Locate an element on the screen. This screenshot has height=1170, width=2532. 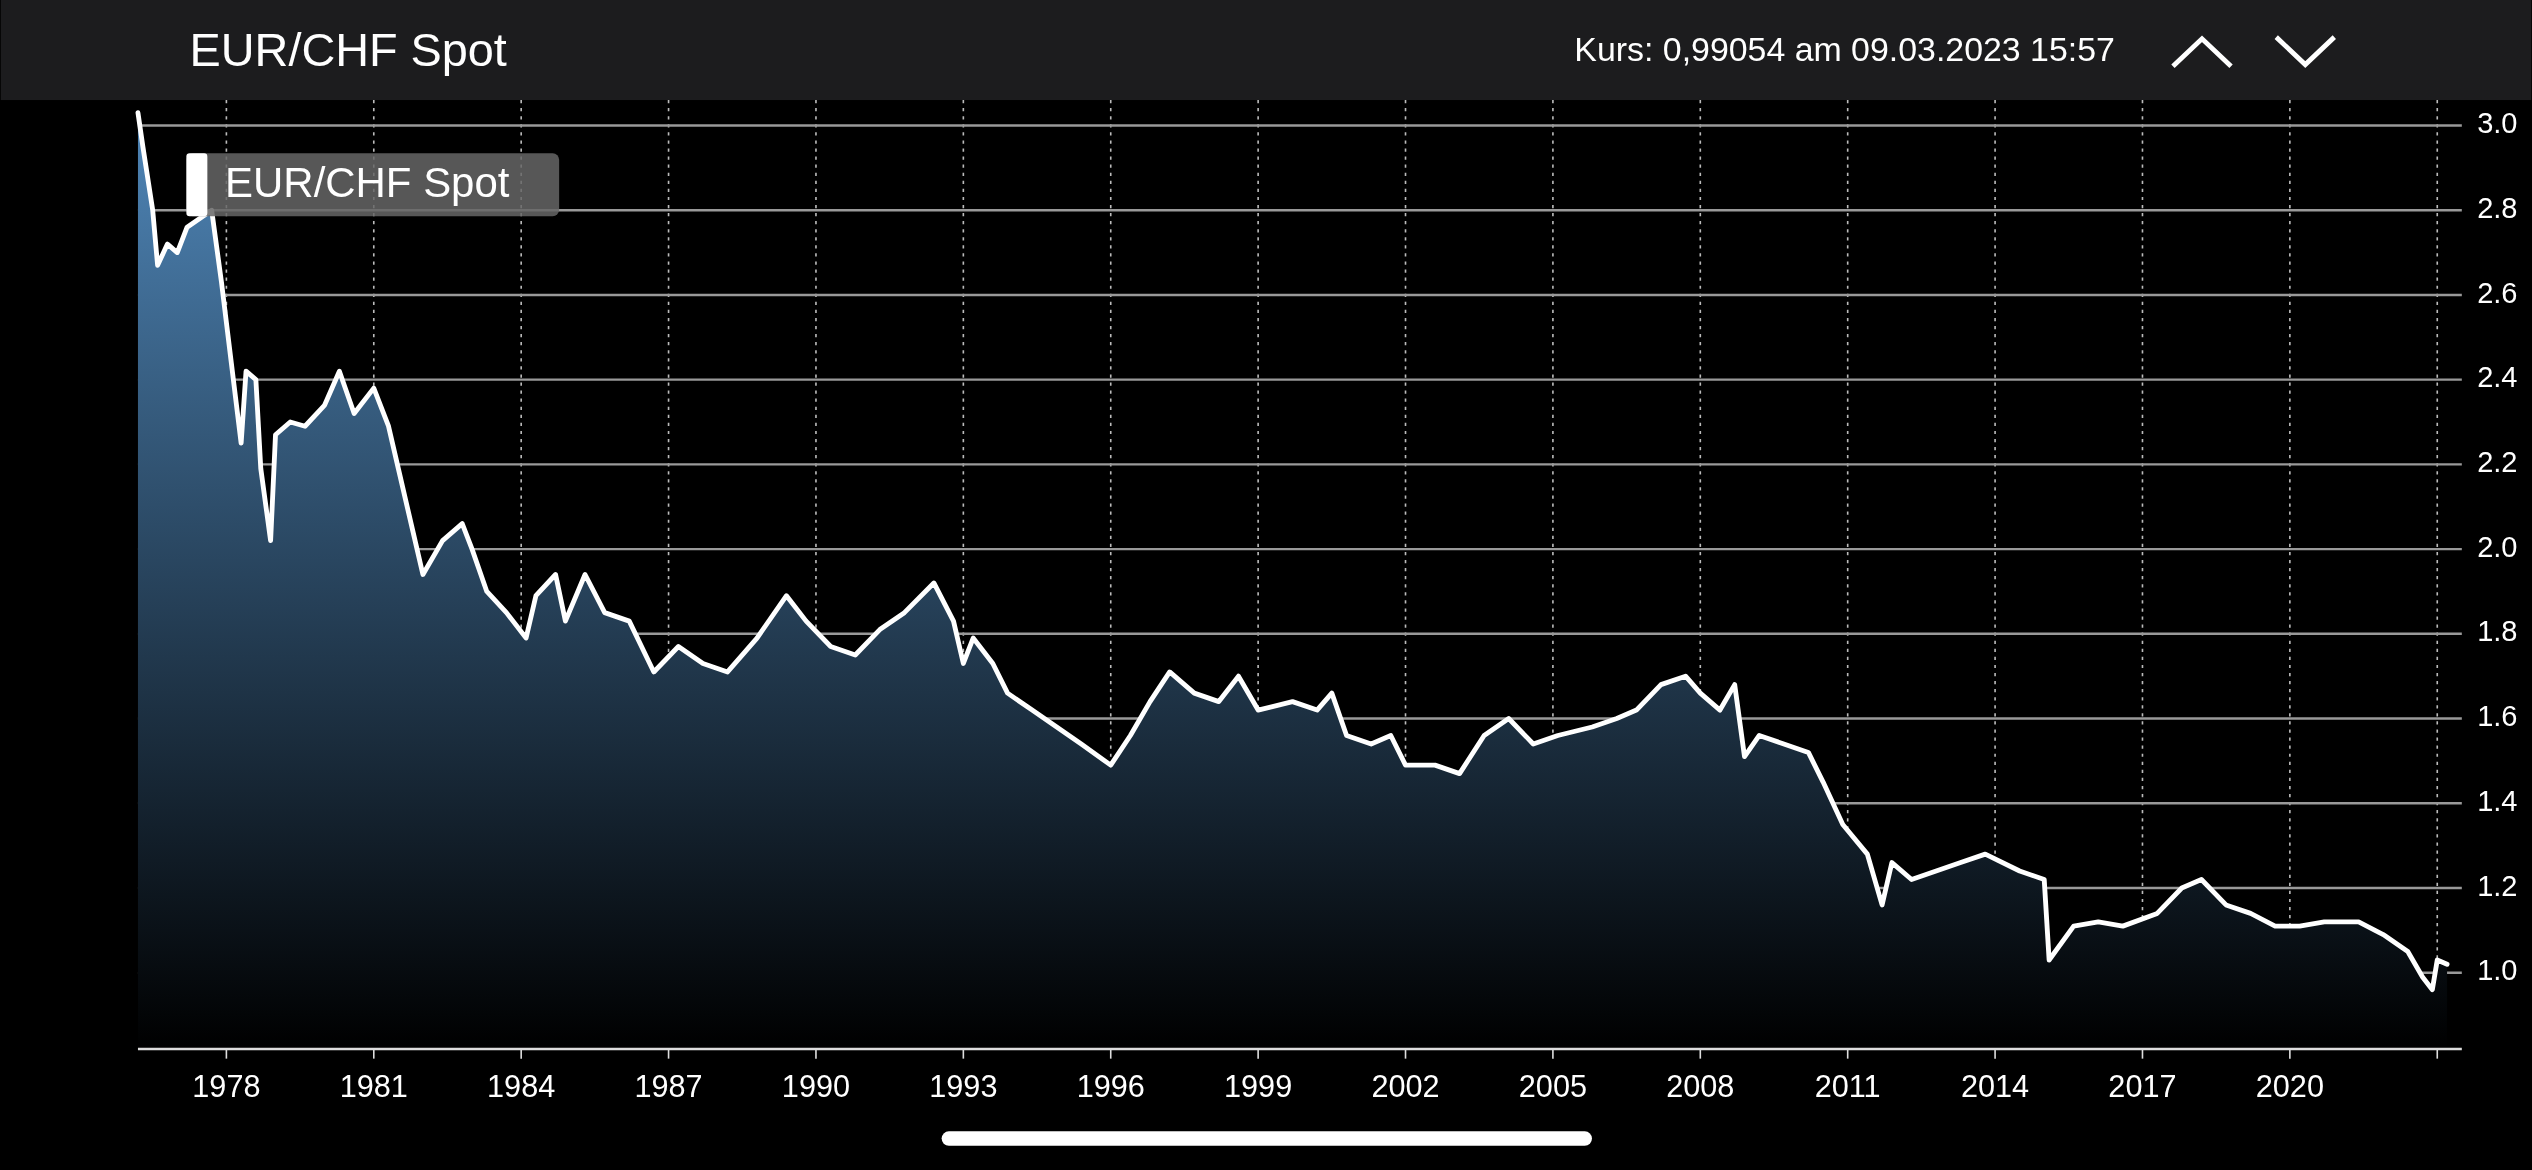
x-tick-label: 2017 is located at coordinates (2142, 1086).